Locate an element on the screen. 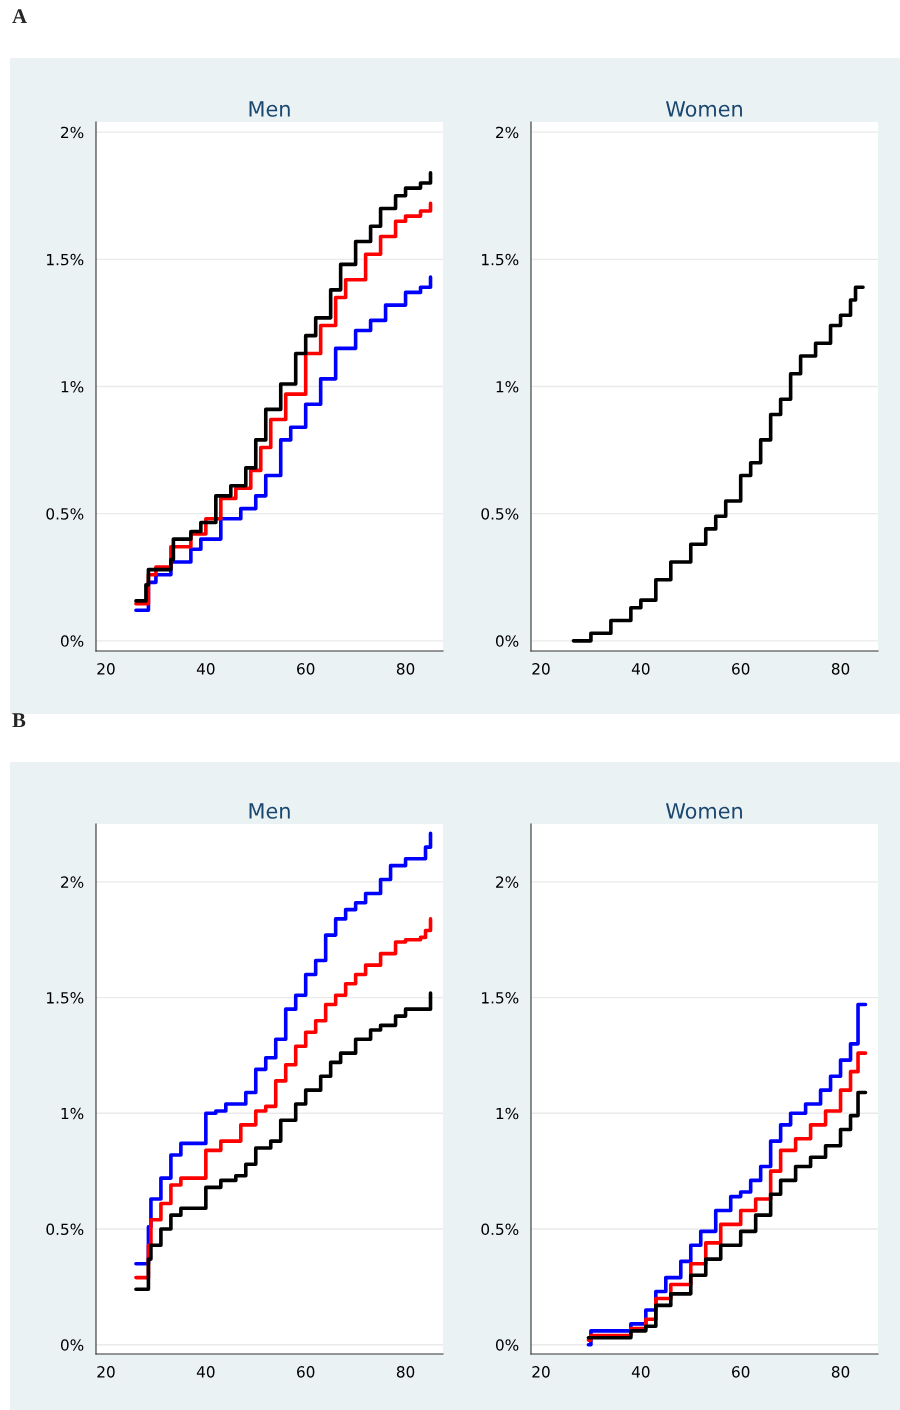 The height and width of the screenshot is (1410, 900). text: A is located at coordinates (19, 16).